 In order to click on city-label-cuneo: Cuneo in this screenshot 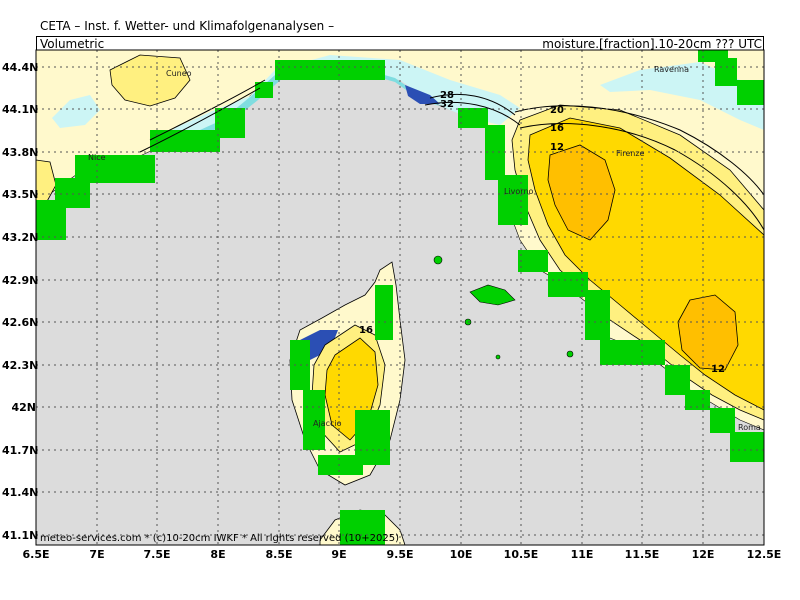, I will do `click(179, 73)`.